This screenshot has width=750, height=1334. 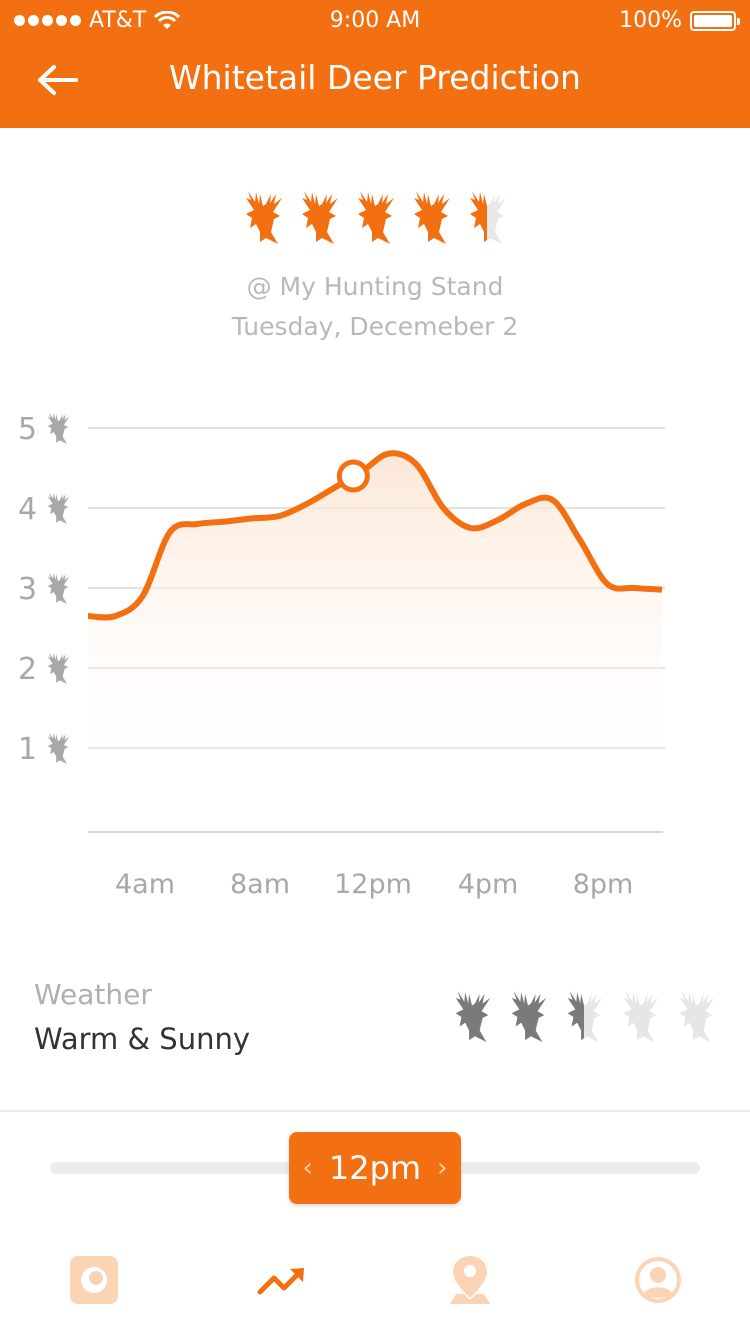 I want to click on x-tick-label: 8pm, so click(x=603, y=884).